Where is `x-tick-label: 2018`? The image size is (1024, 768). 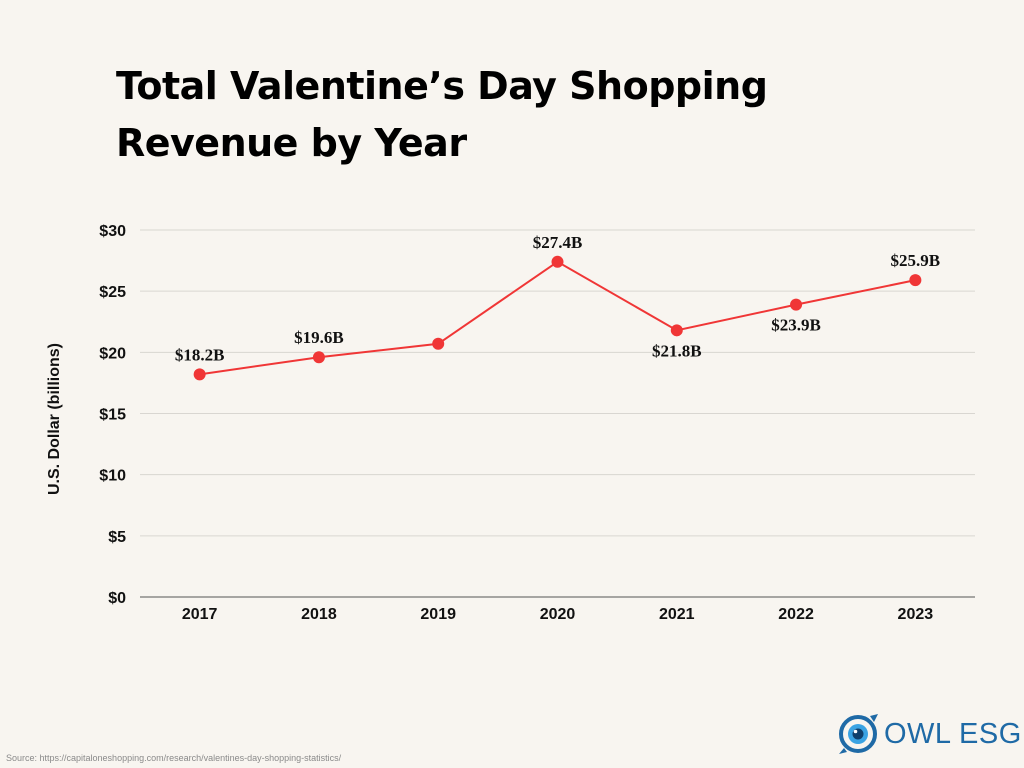 x-tick-label: 2018 is located at coordinates (319, 614).